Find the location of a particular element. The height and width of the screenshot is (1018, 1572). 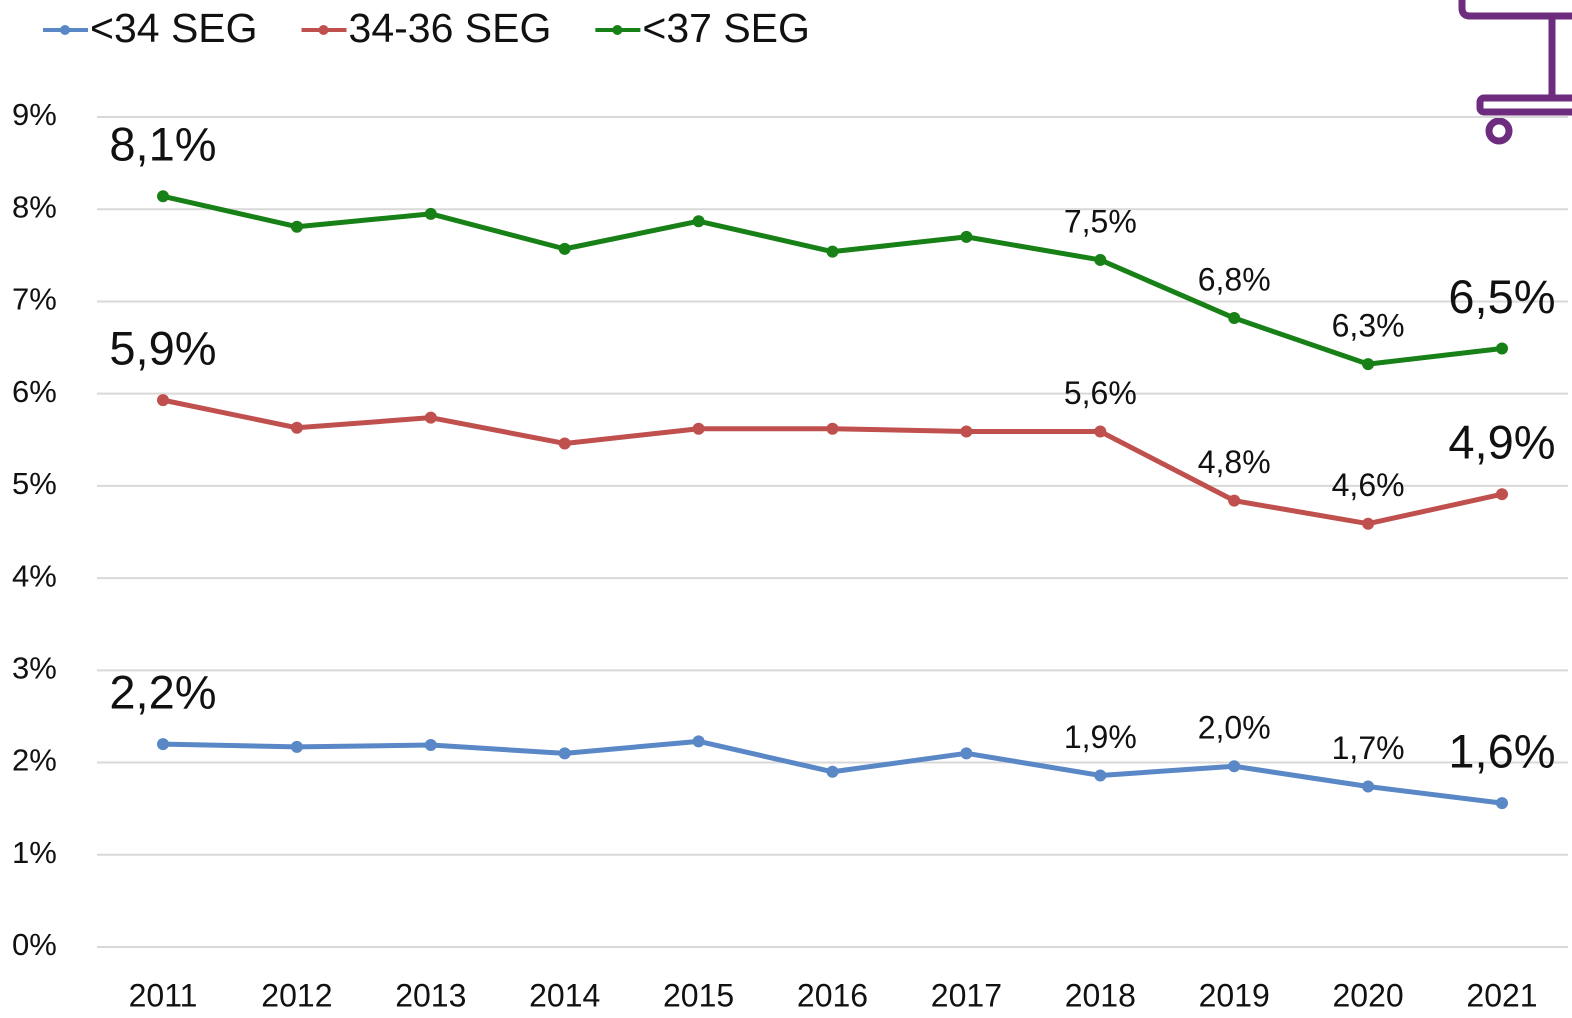

data-label: 7,5% is located at coordinates (1100, 221).